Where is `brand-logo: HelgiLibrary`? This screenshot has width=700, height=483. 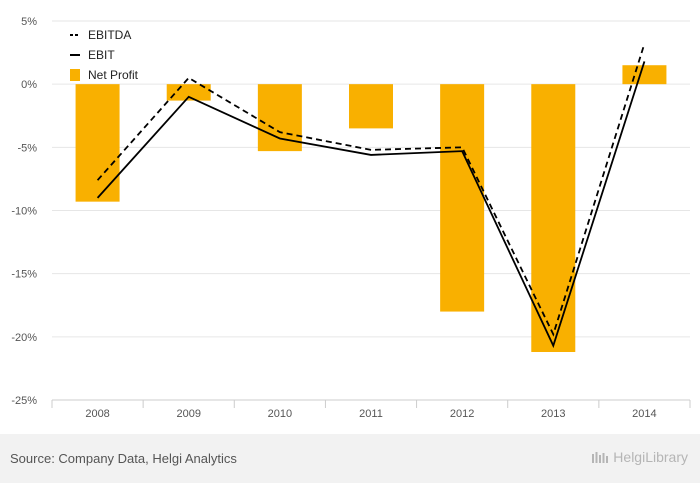 brand-logo: HelgiLibrary is located at coordinates (639, 457).